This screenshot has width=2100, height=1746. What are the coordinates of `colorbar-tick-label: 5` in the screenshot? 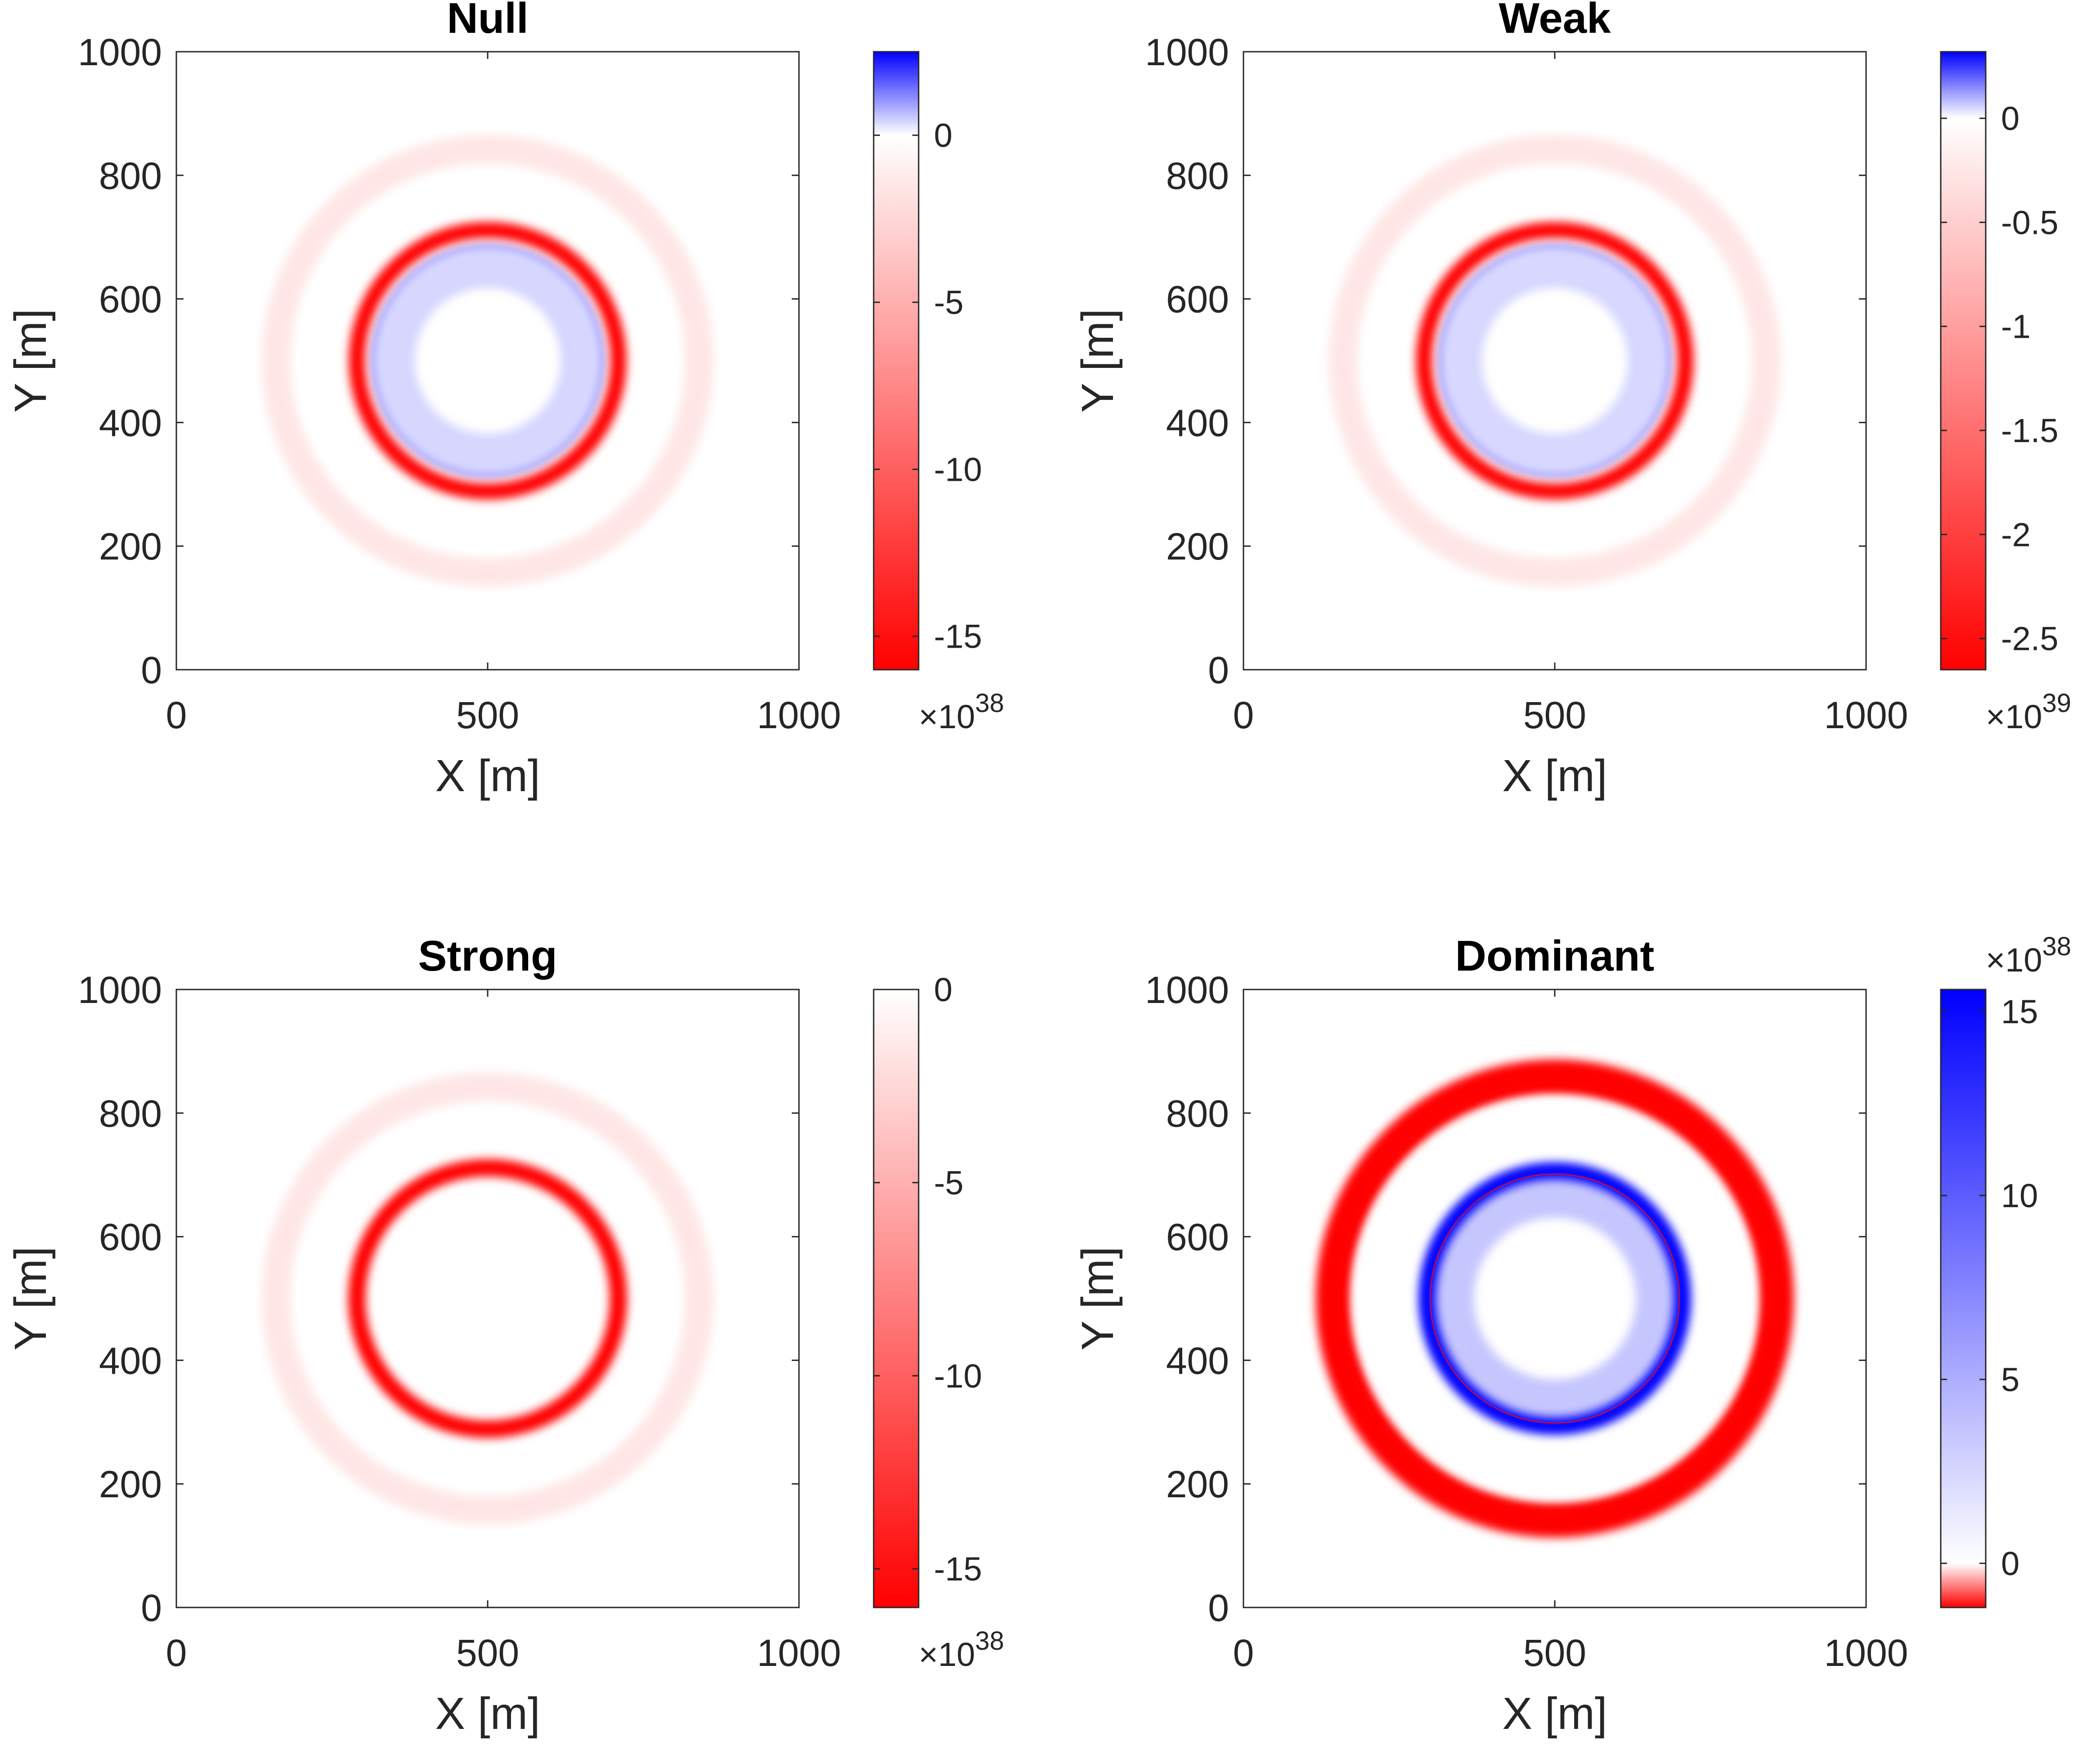 It's located at (2010, 1379).